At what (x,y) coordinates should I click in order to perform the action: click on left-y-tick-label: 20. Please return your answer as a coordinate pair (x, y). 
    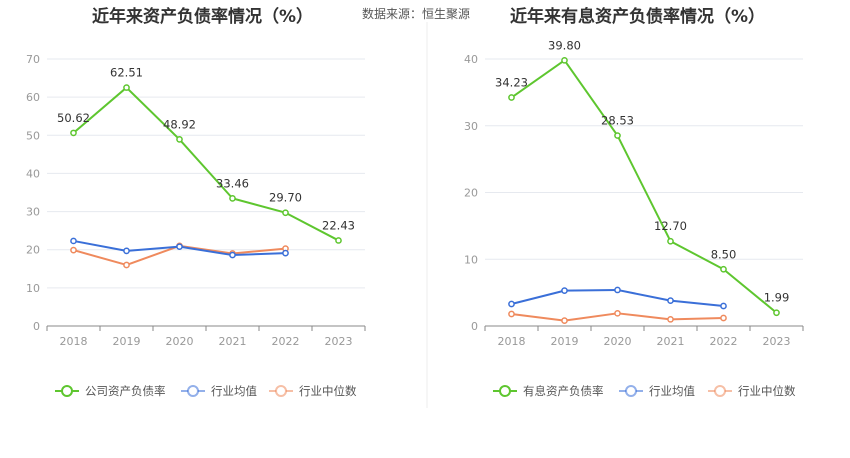
    Looking at the image, I should click on (33, 250).